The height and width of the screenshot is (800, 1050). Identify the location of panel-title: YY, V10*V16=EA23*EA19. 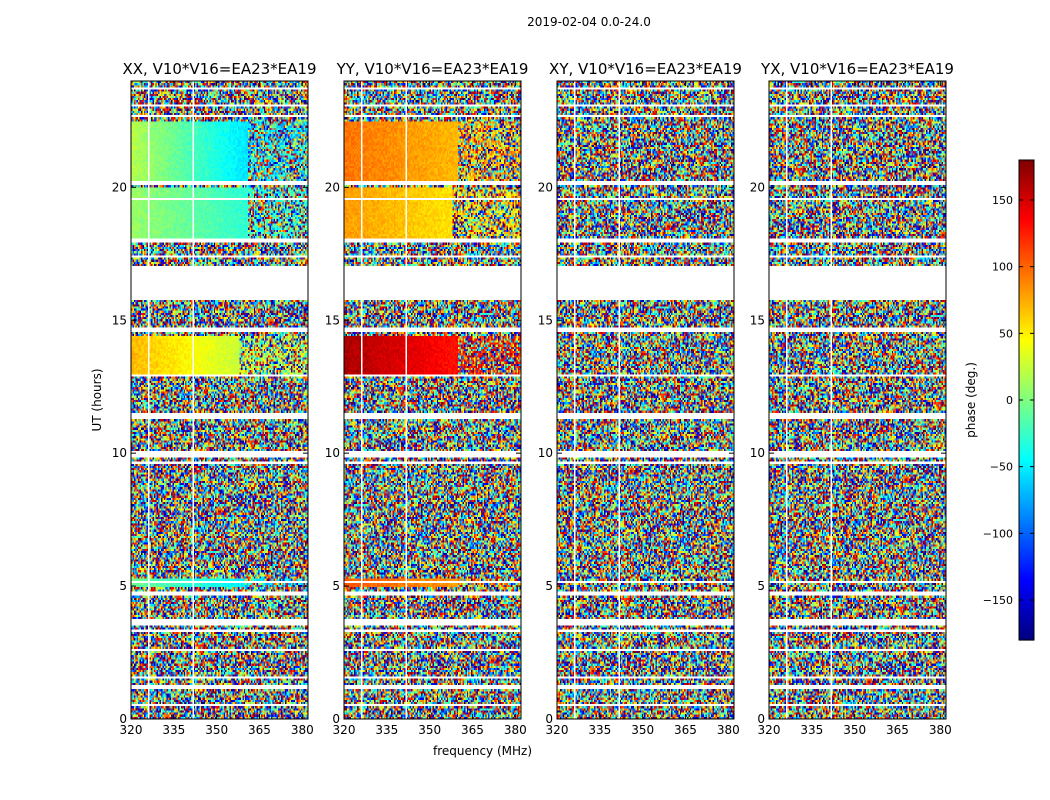
(432, 69).